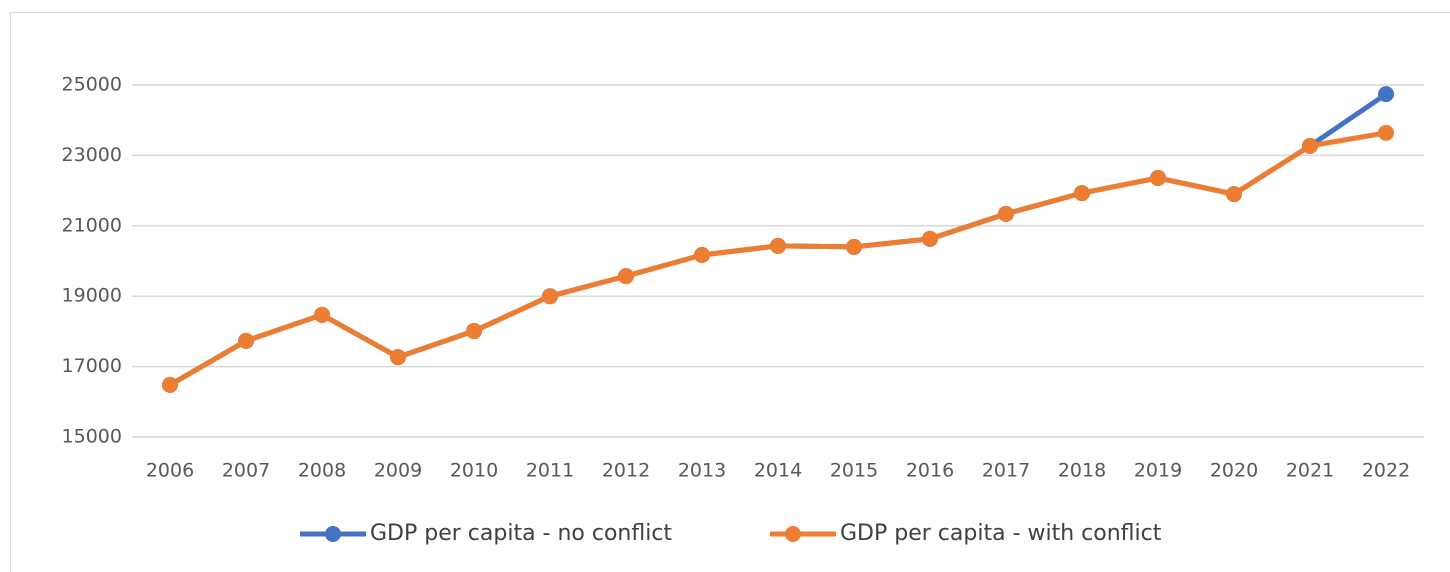 This screenshot has height=572, width=1450. I want to click on legend-label: GDP per capita - with conflict, so click(1001, 533).